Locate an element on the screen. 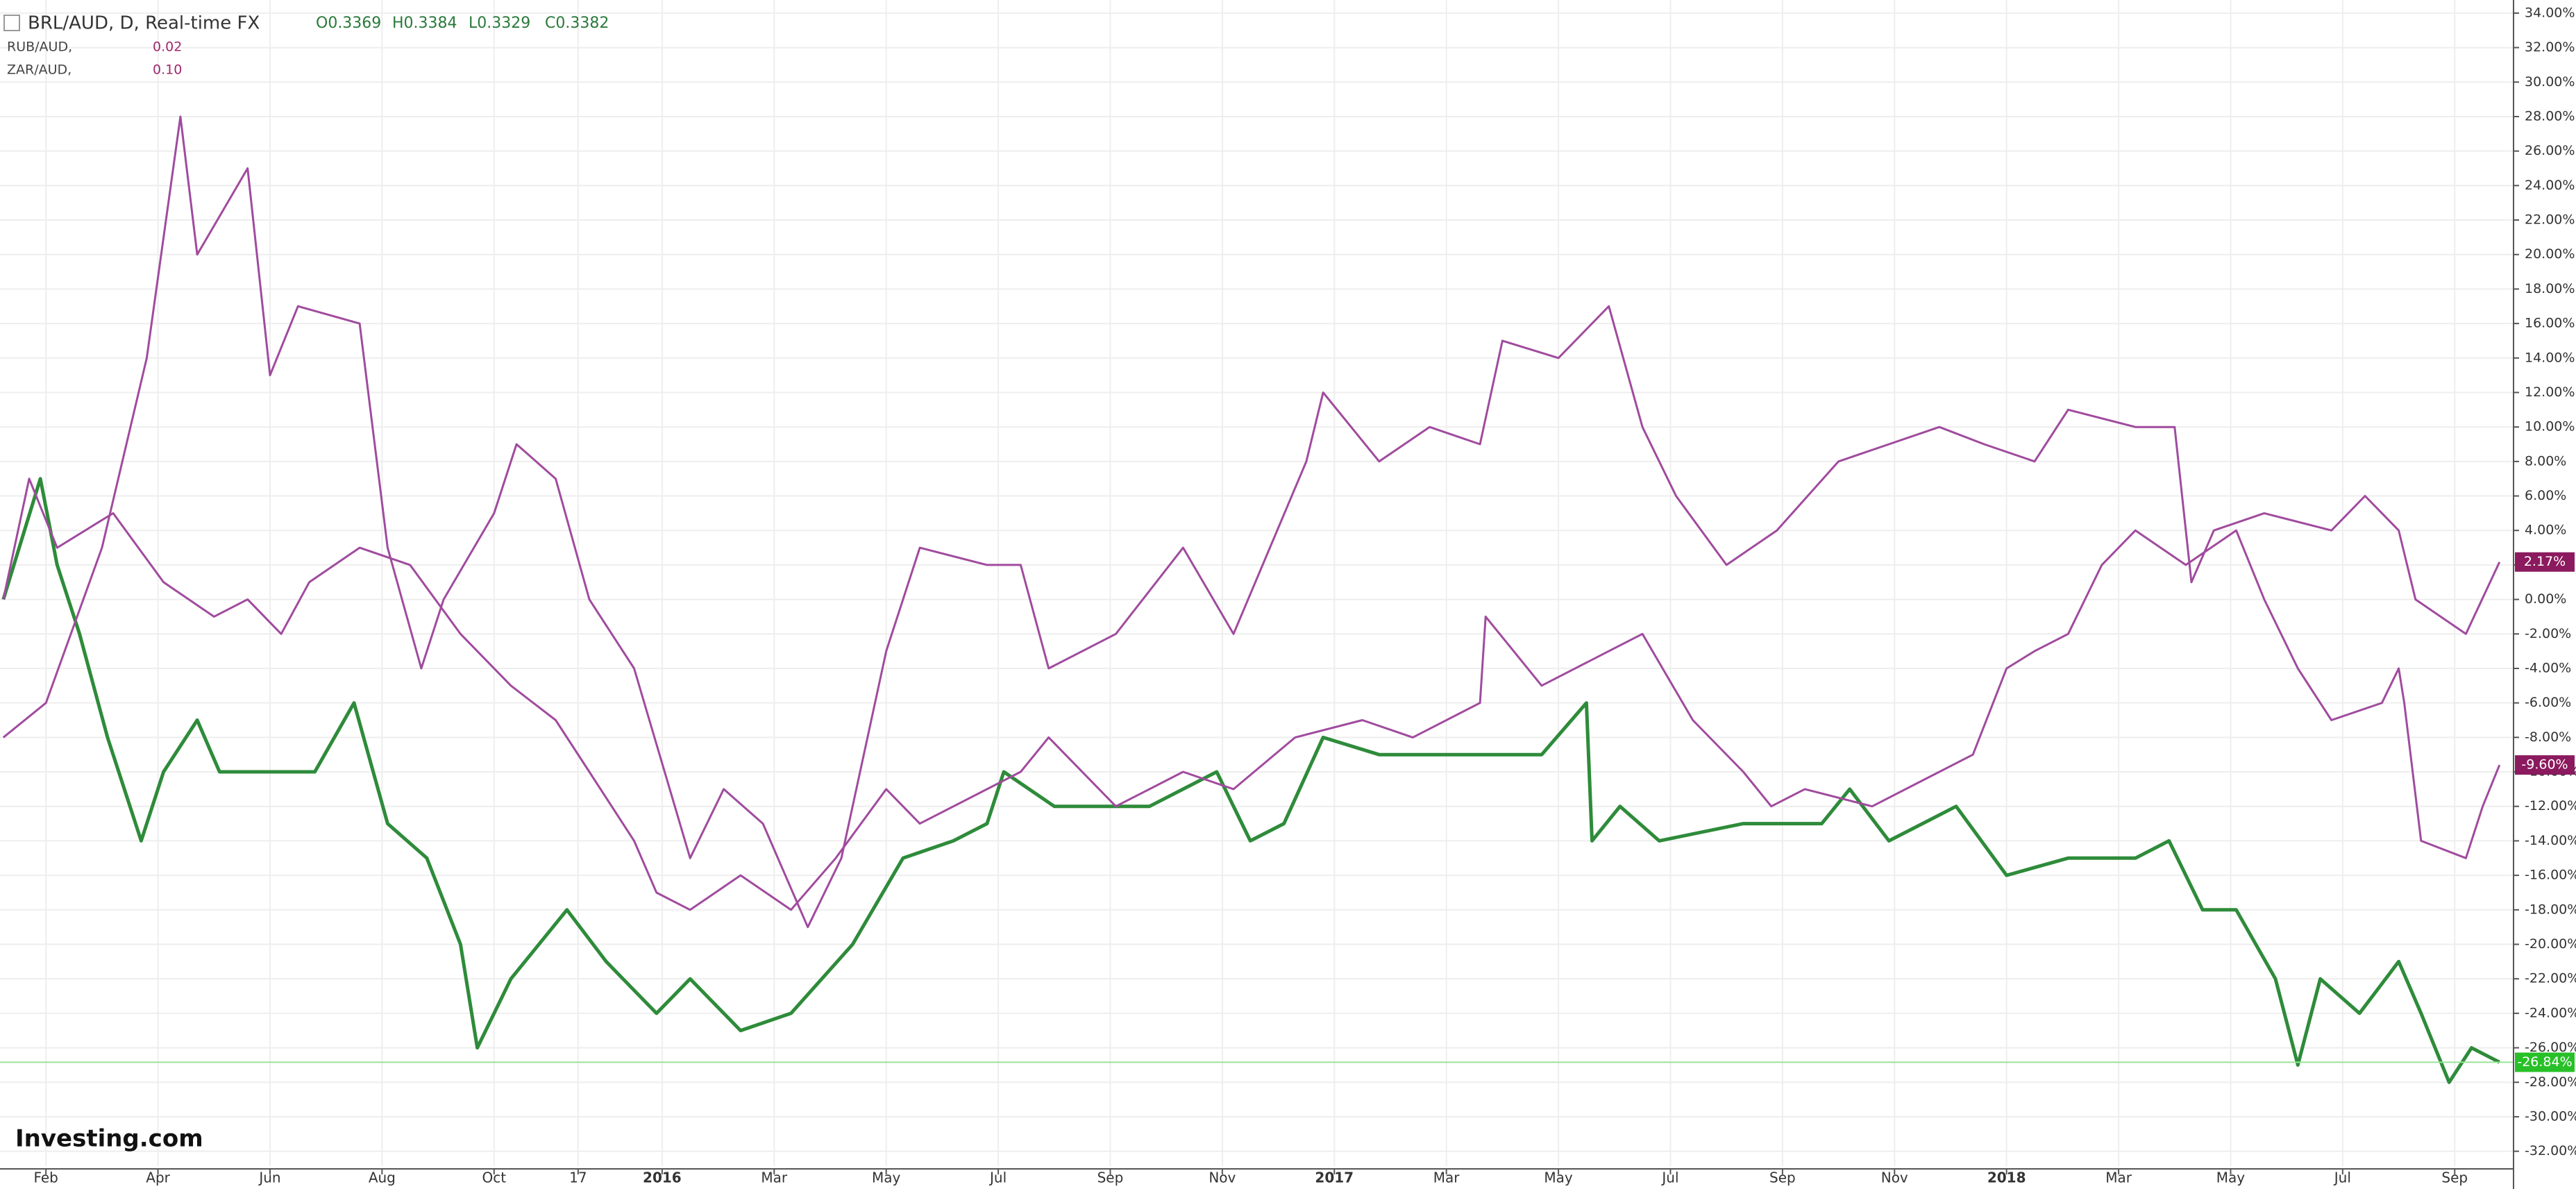  x-tick-label: 2018 is located at coordinates (2006, 1178).